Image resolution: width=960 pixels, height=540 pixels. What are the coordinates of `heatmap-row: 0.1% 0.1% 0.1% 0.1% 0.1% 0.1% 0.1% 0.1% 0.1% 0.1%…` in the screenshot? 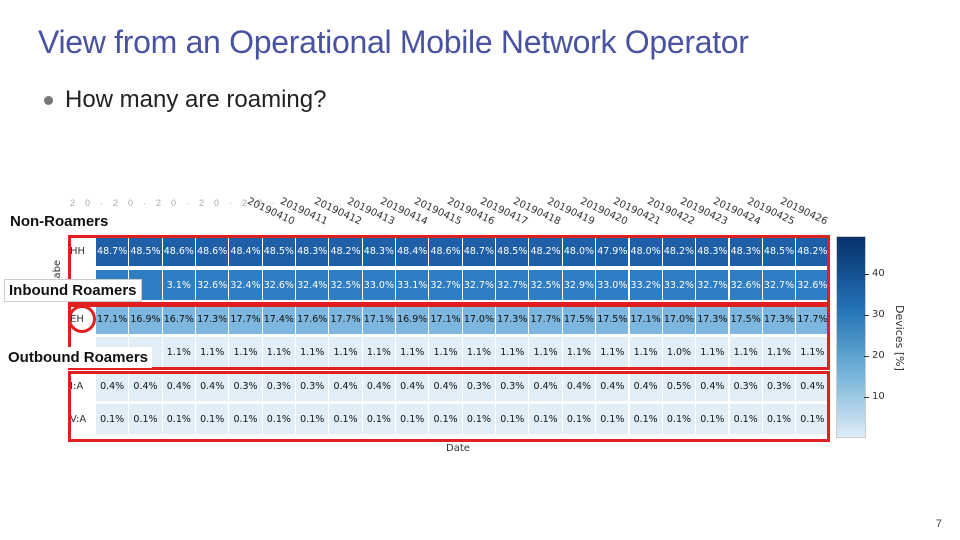 It's located at (463, 420).